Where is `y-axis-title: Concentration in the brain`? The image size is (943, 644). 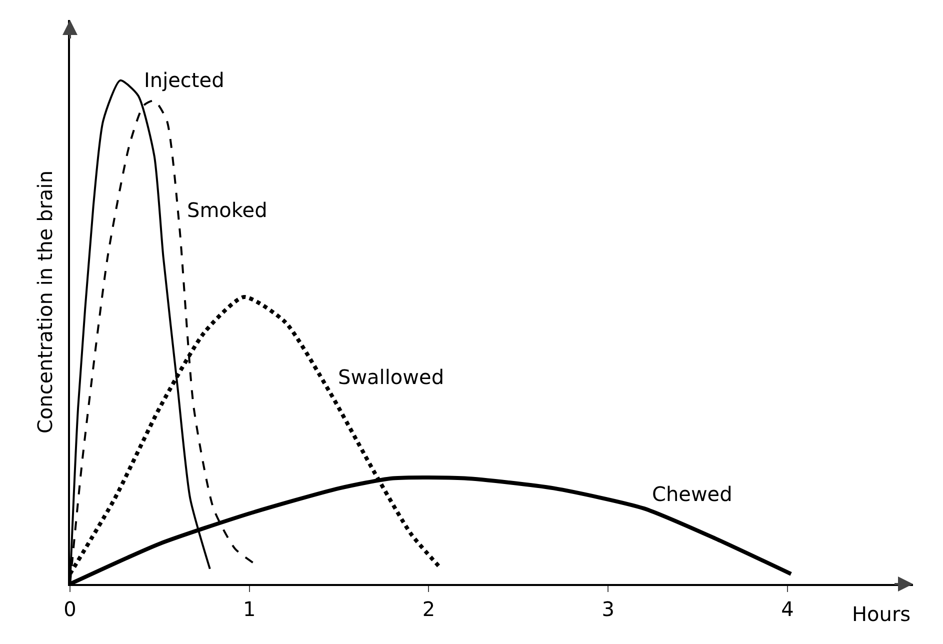
y-axis-title: Concentration in the brain is located at coordinates (45, 302).